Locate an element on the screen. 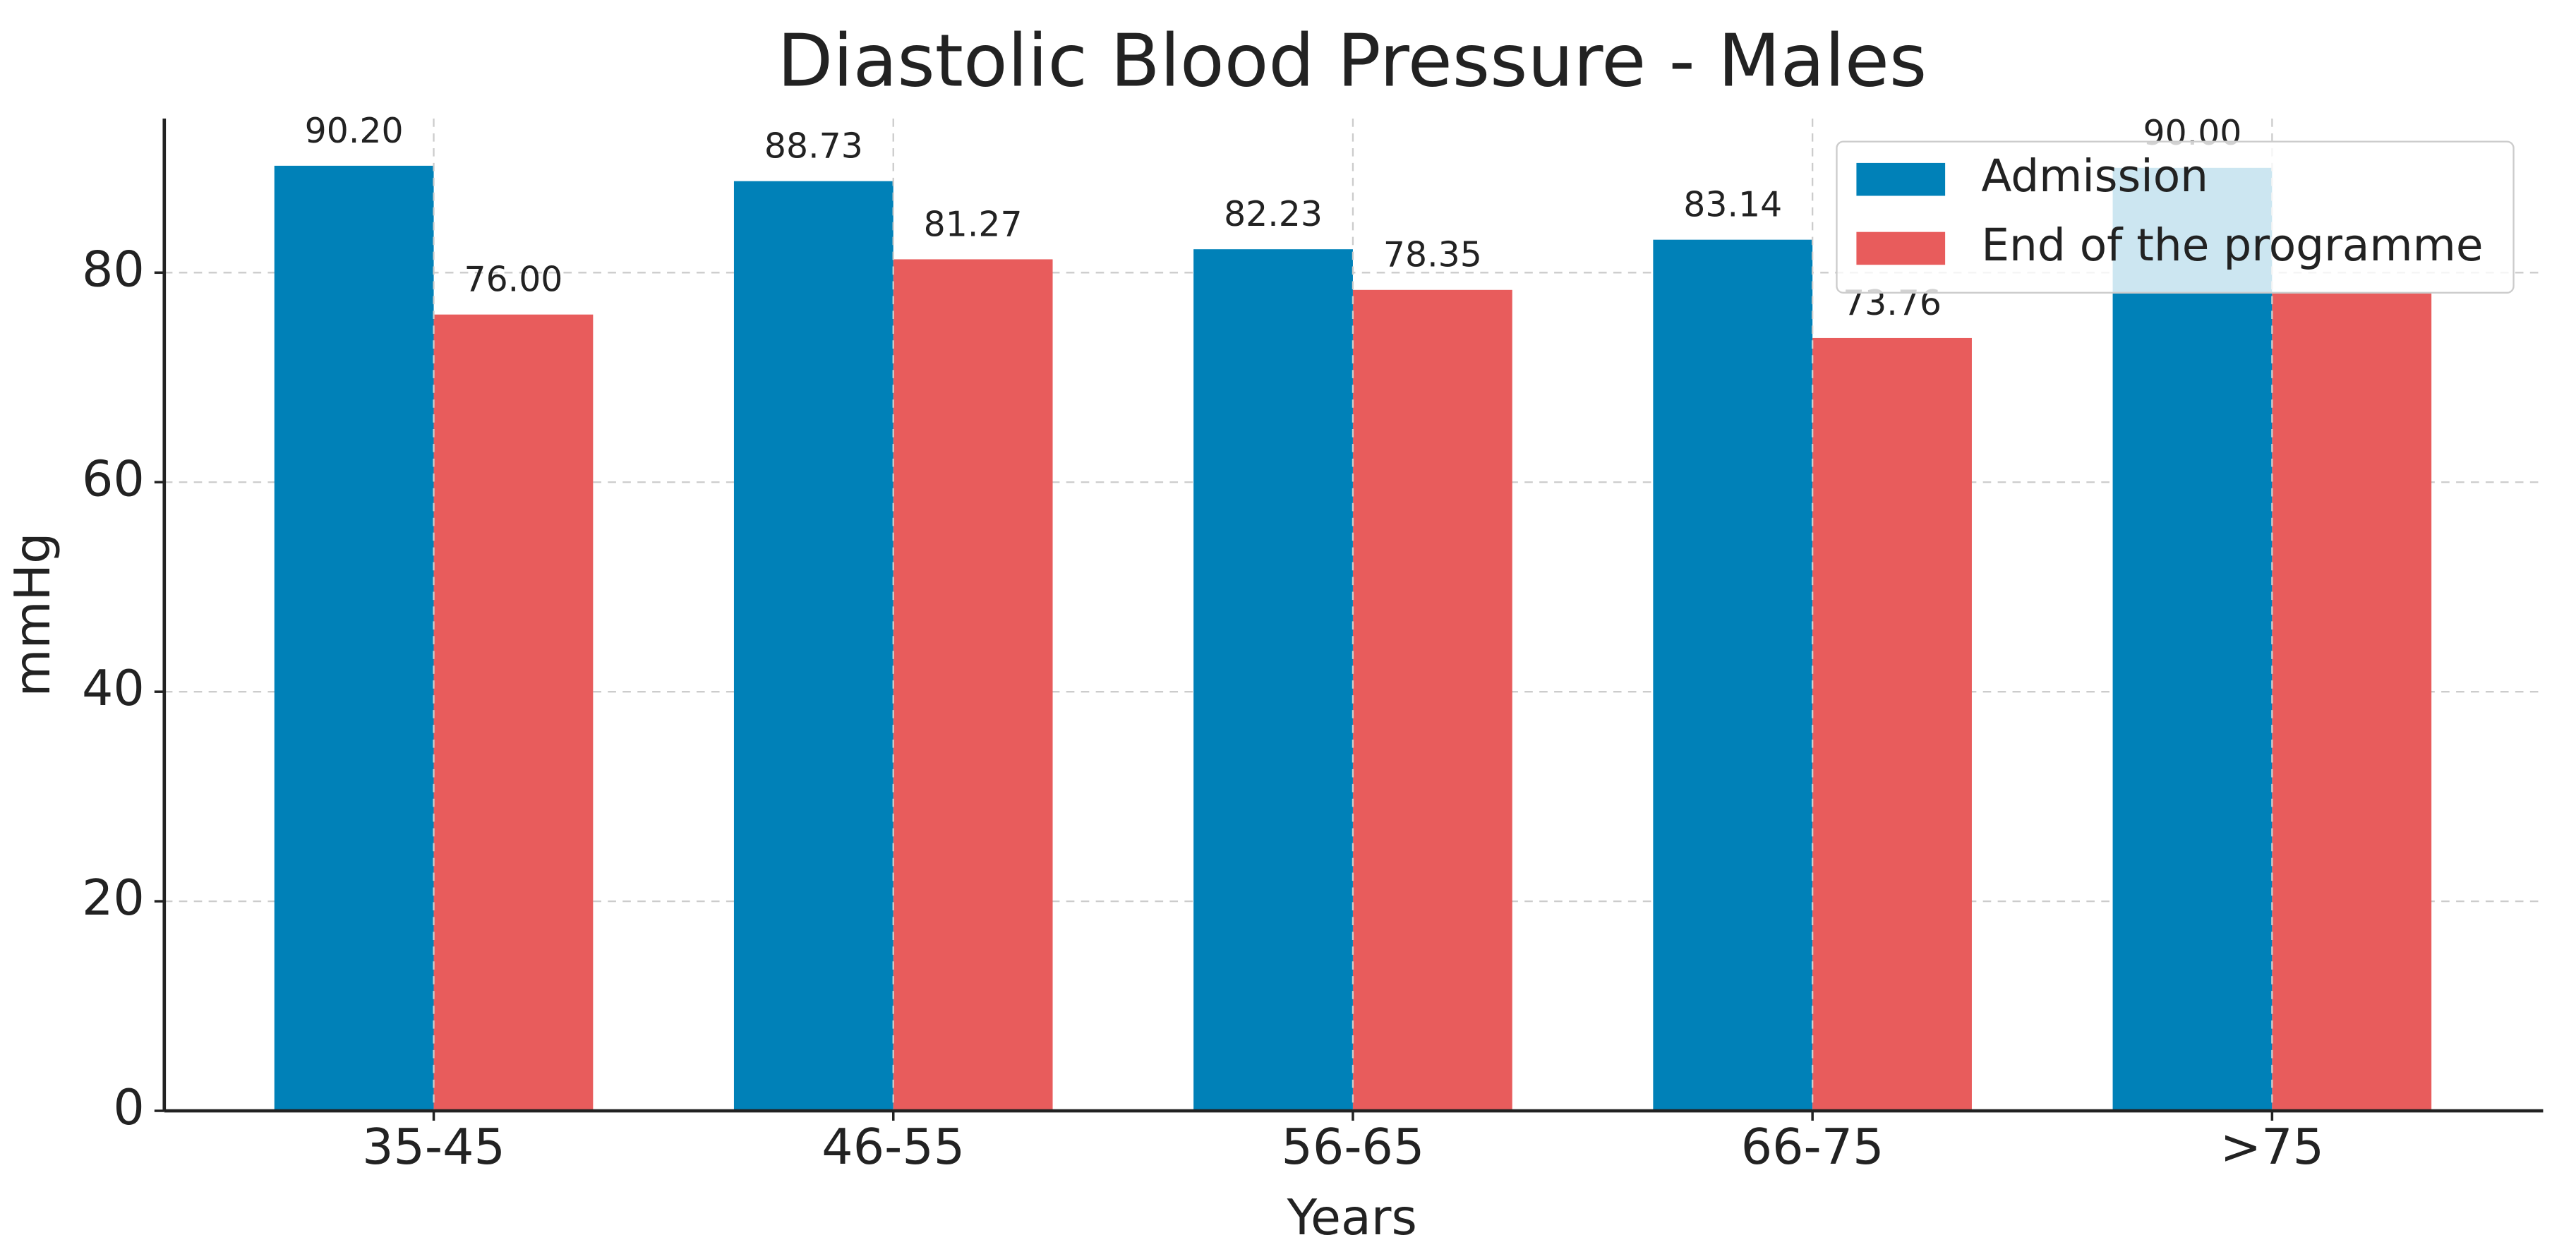  x-tick-label: >75 is located at coordinates (2272, 1147).